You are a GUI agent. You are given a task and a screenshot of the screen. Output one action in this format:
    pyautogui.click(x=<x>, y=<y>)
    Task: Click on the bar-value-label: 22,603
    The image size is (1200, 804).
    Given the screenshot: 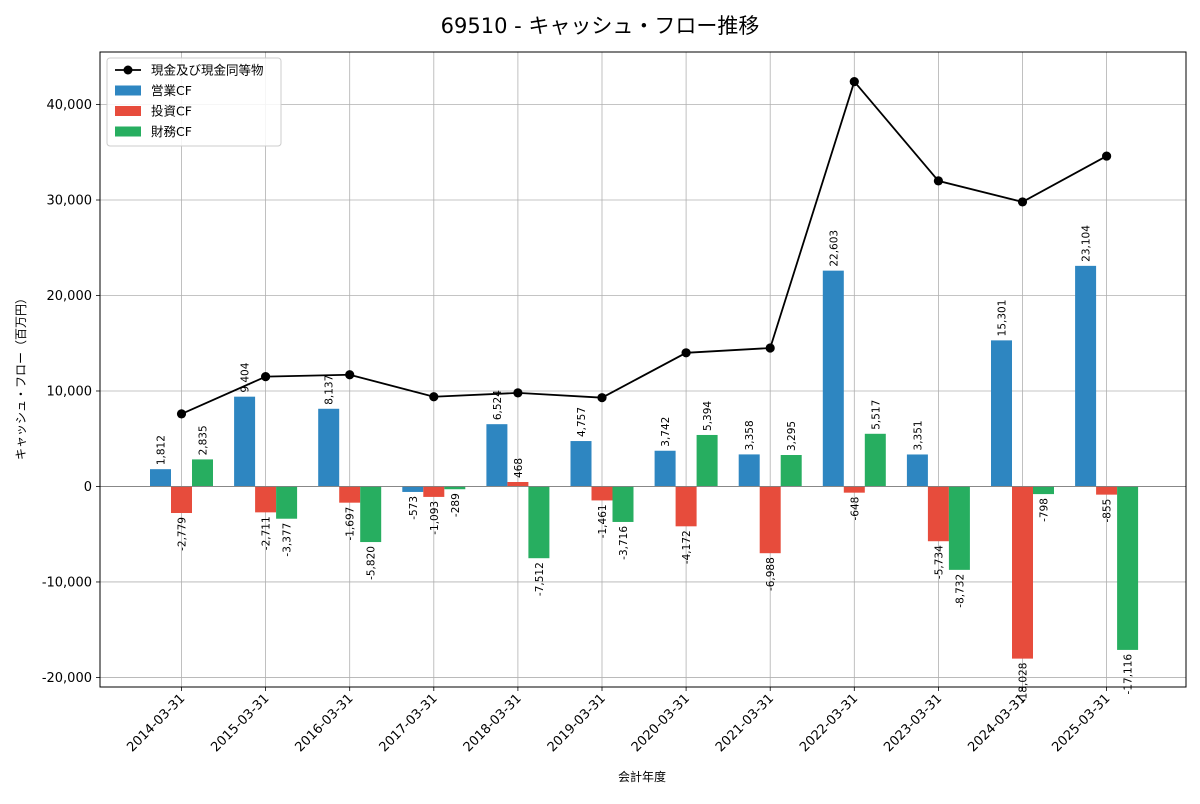 What is the action you would take?
    pyautogui.click(x=834, y=248)
    